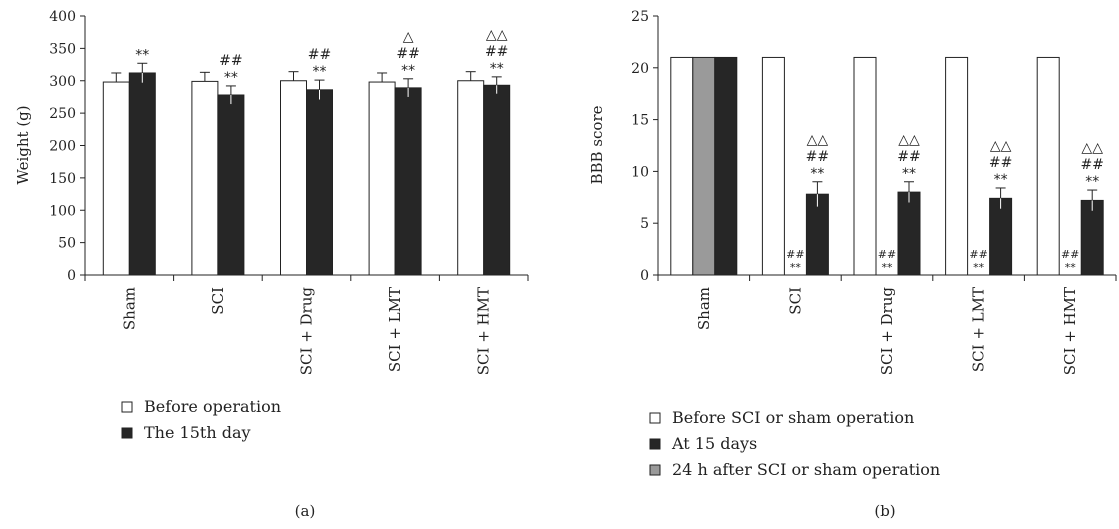  Describe the element at coordinates (67, 244) in the screenshot. I see `y-tick-label: 50` at that location.